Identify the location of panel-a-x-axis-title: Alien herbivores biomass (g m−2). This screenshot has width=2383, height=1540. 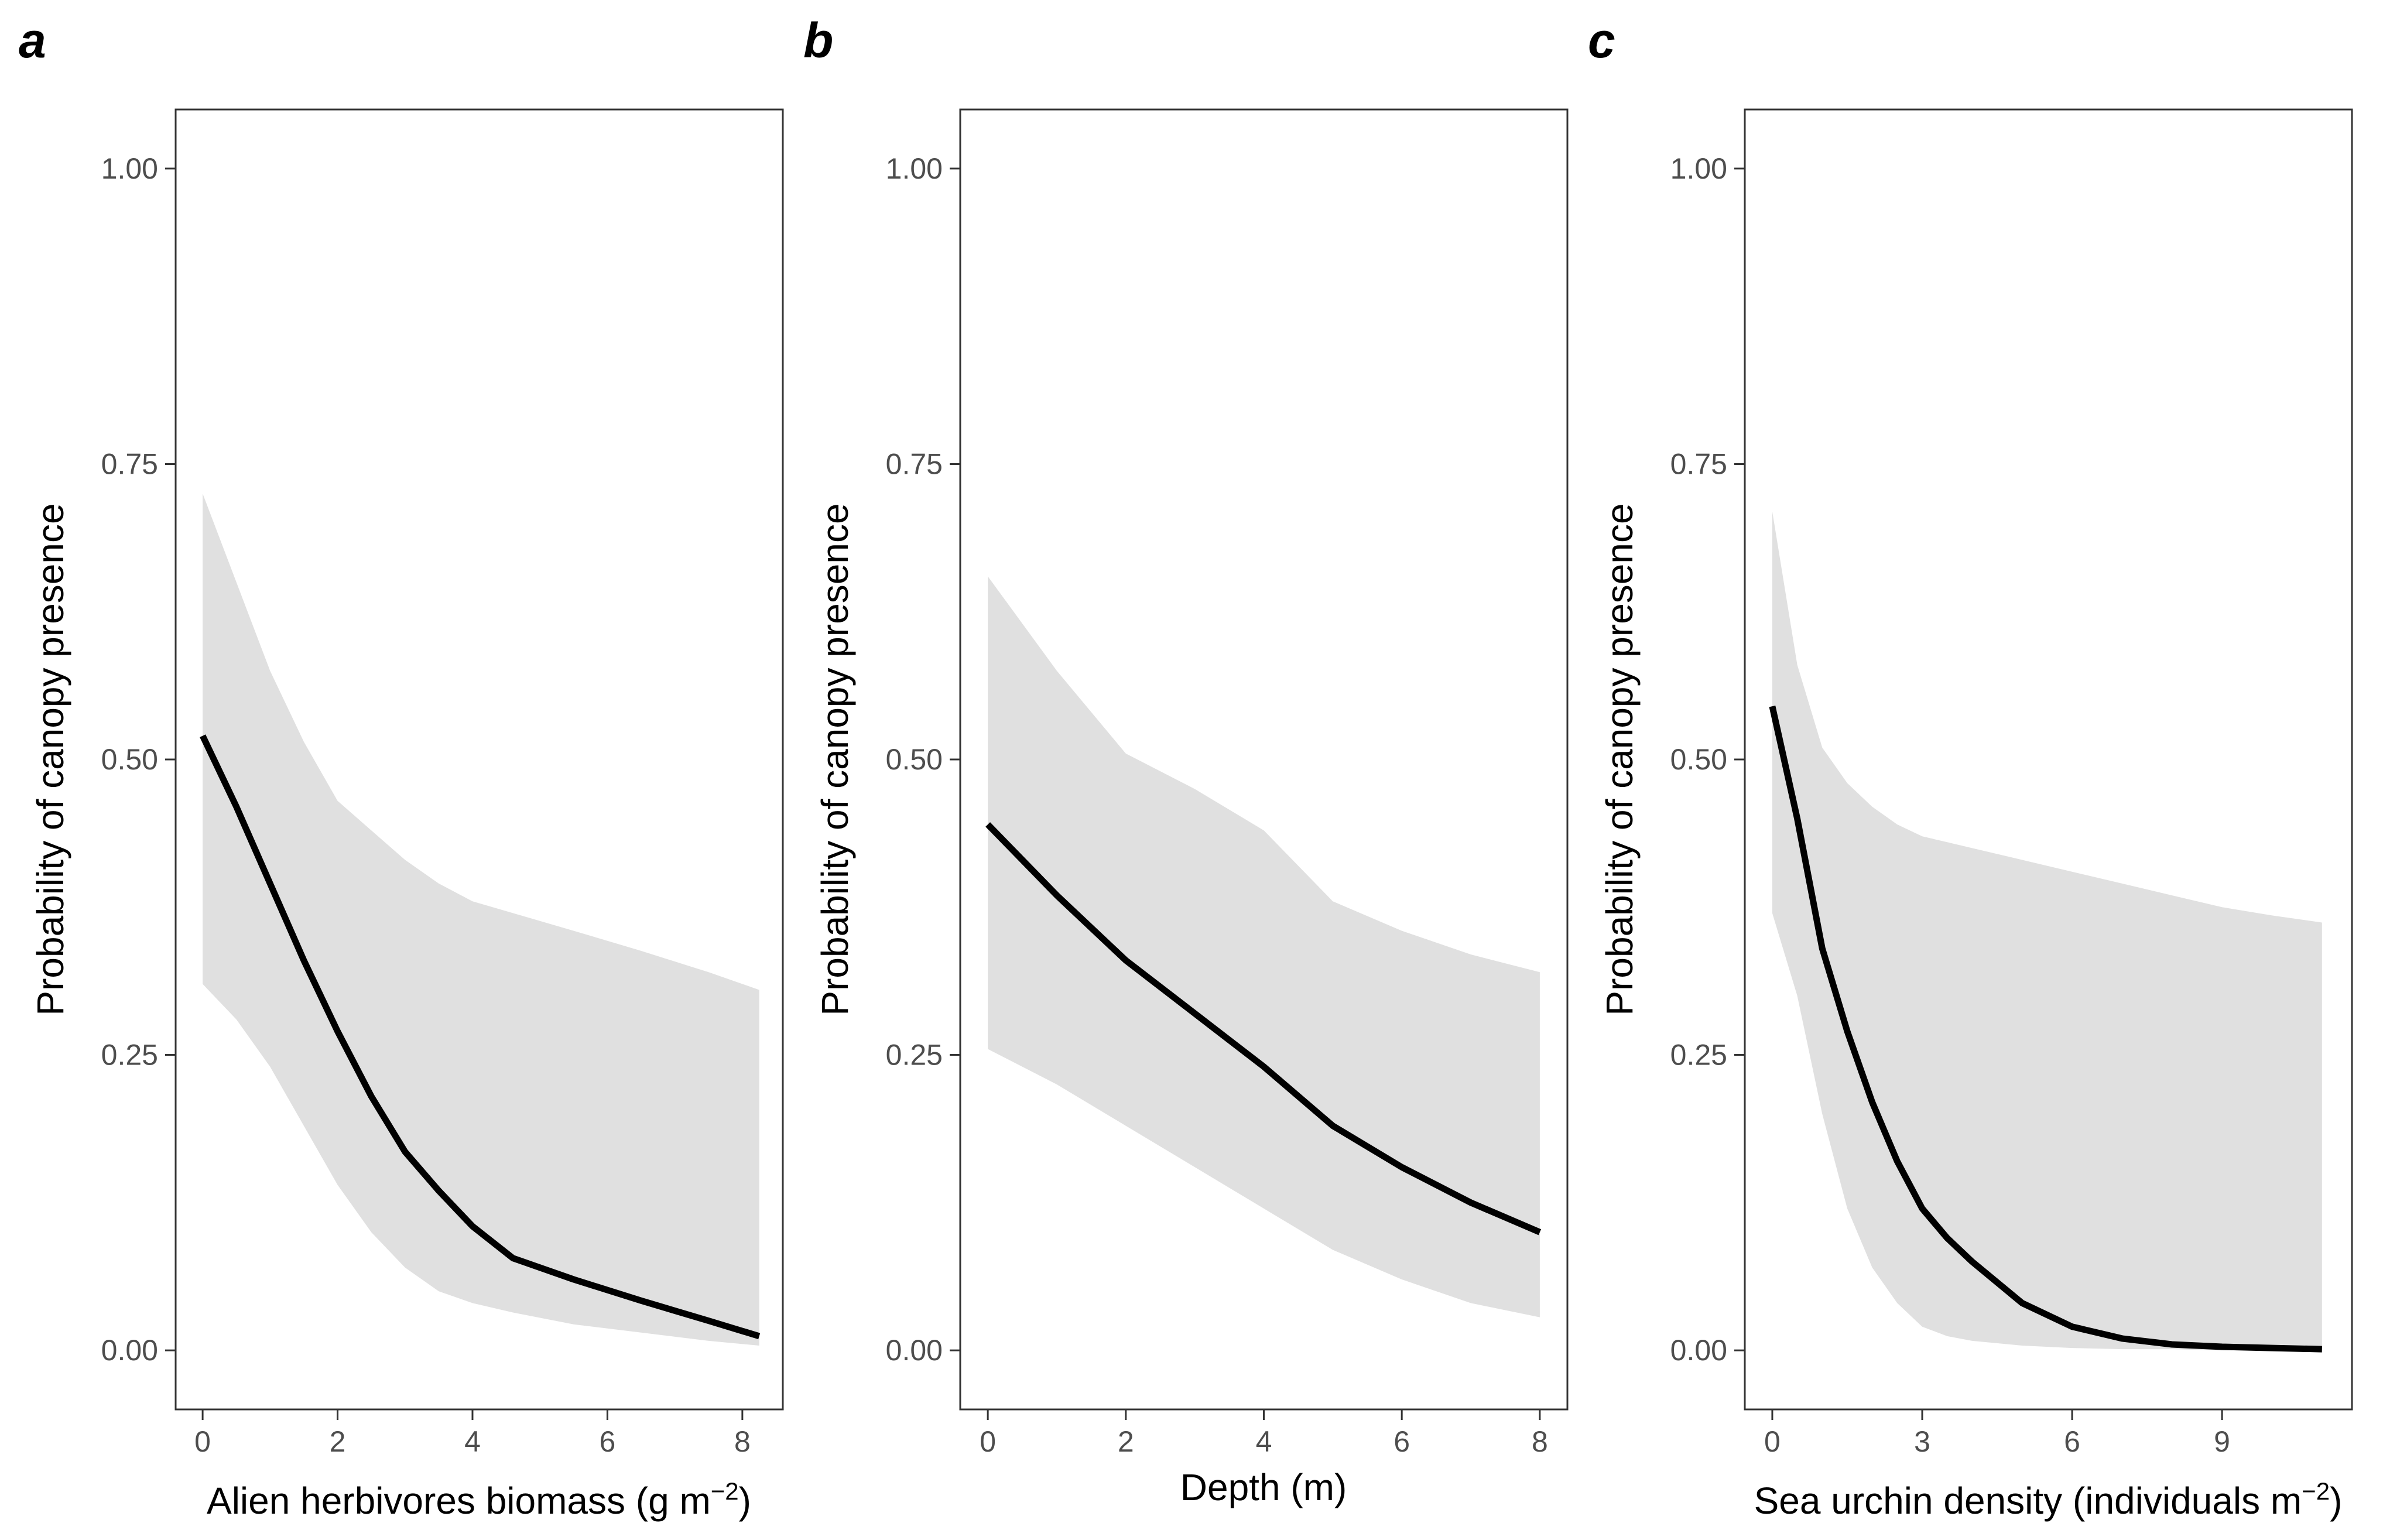
(479, 1499).